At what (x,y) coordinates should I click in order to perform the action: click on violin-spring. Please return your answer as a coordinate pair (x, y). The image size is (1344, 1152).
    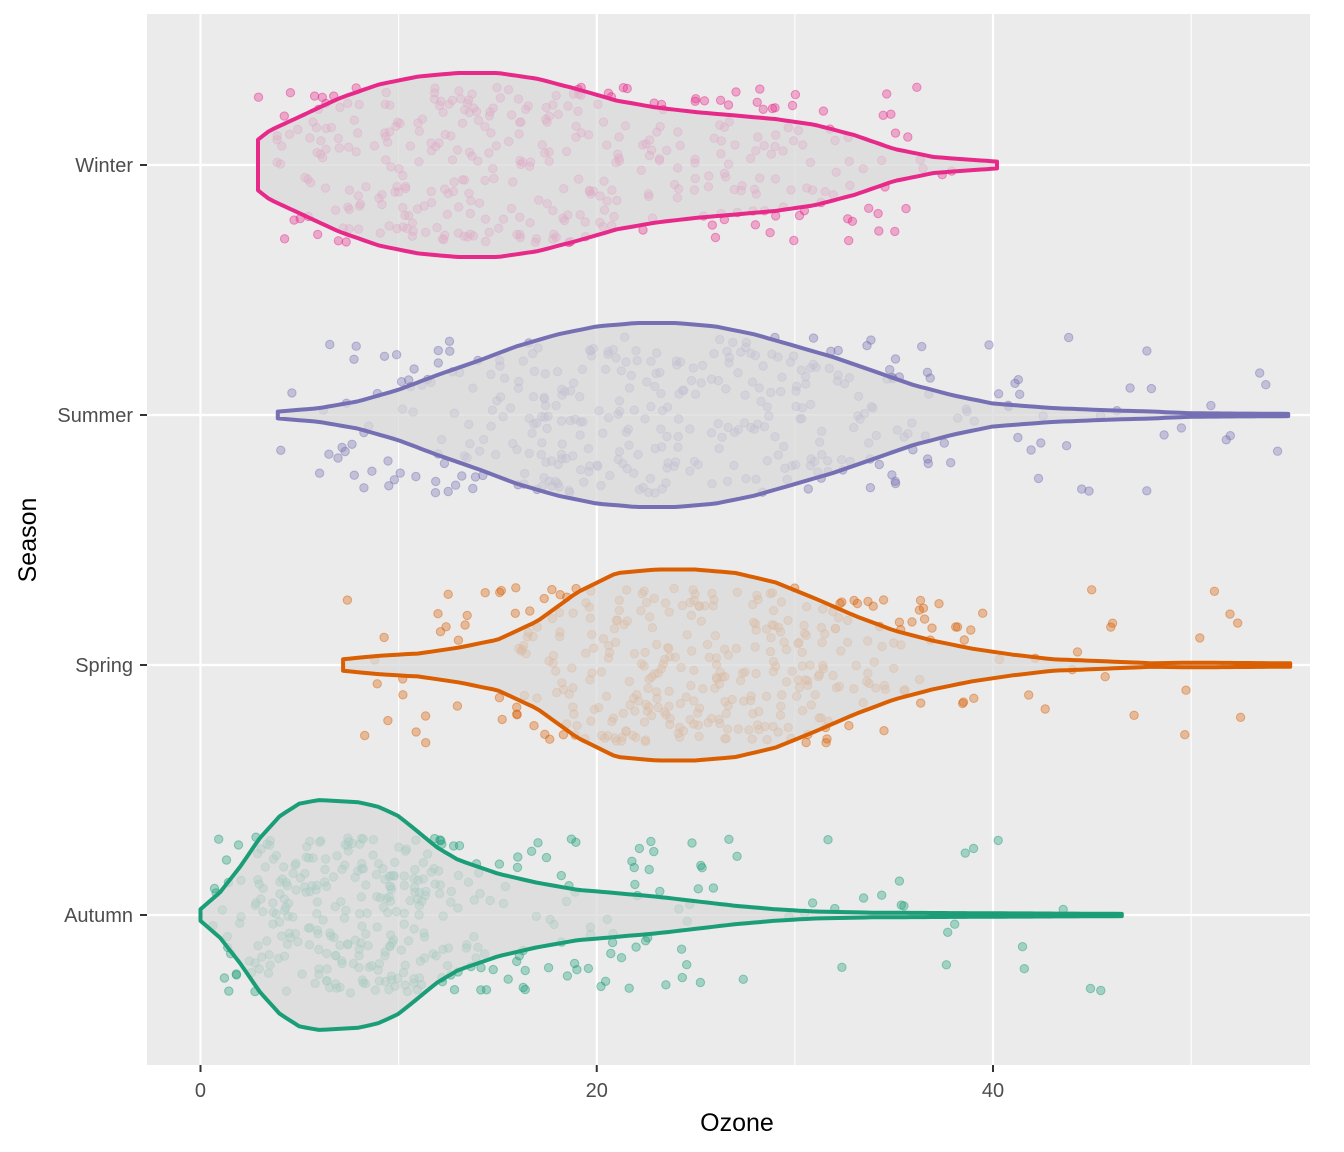
    Looking at the image, I should click on (817, 665).